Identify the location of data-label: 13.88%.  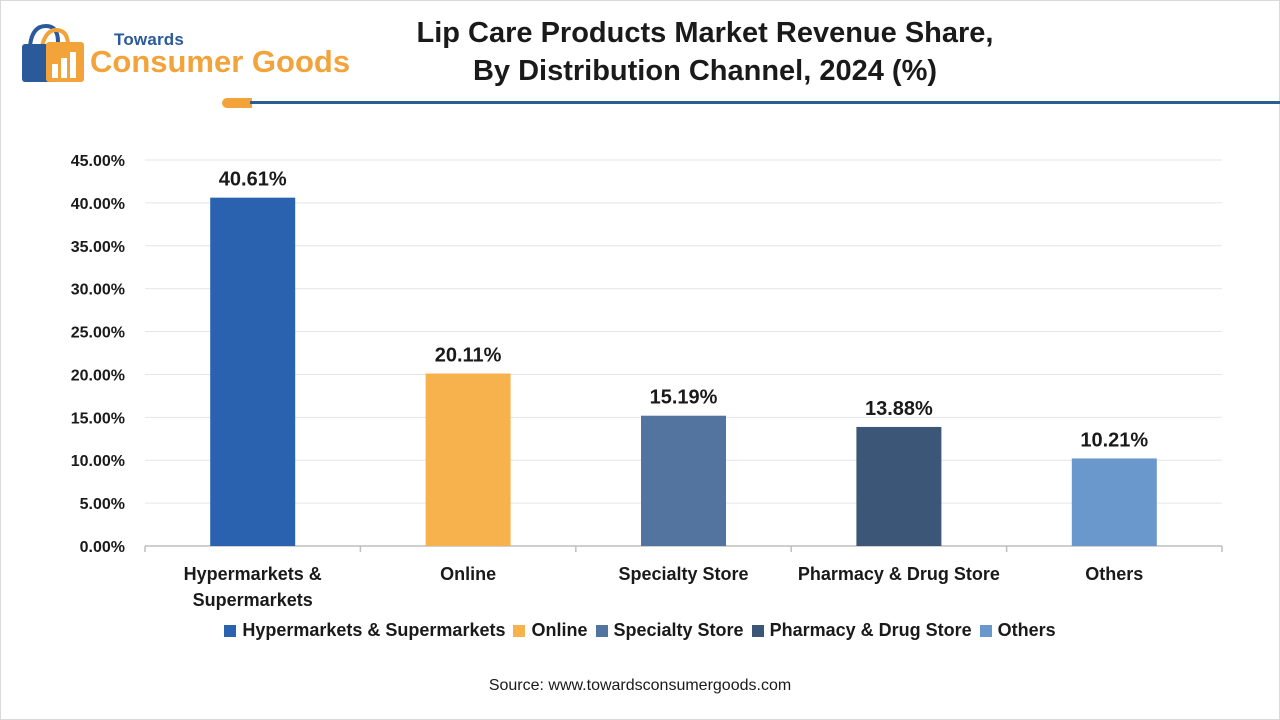
(899, 409).